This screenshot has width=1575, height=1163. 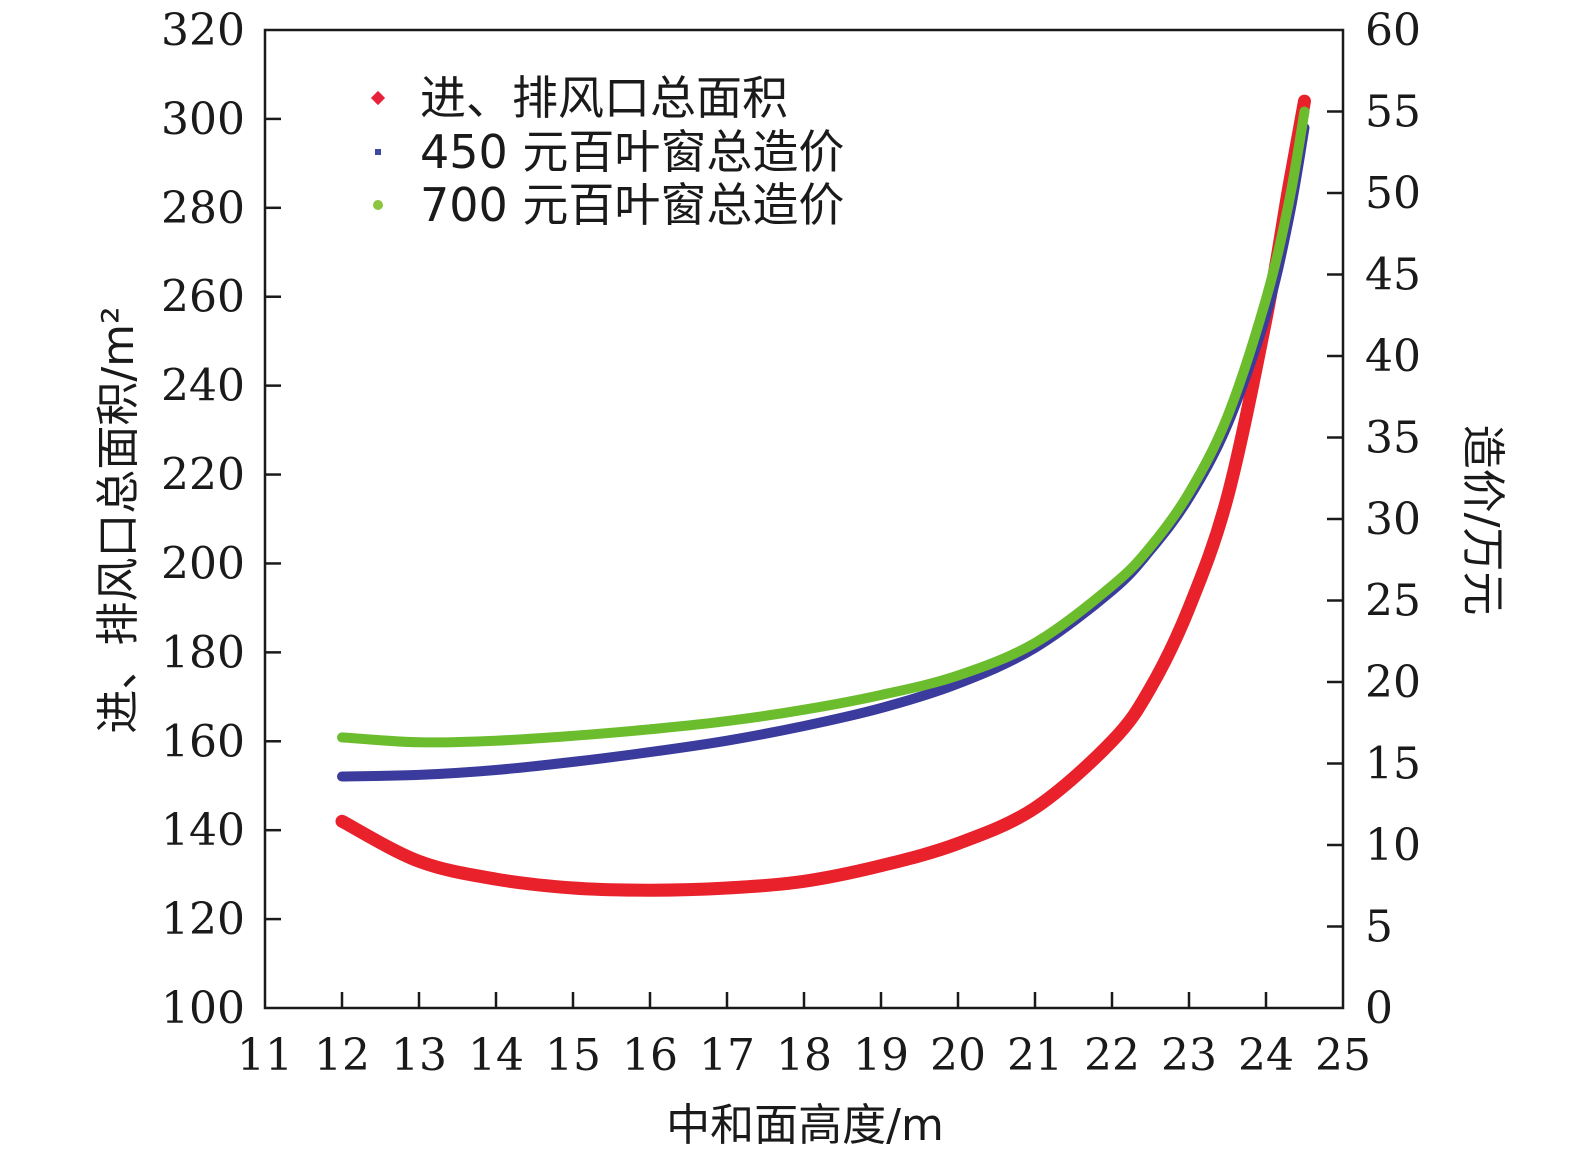 I want to click on legend-item: 450 元百叶窗总造价, so click(x=609, y=152).